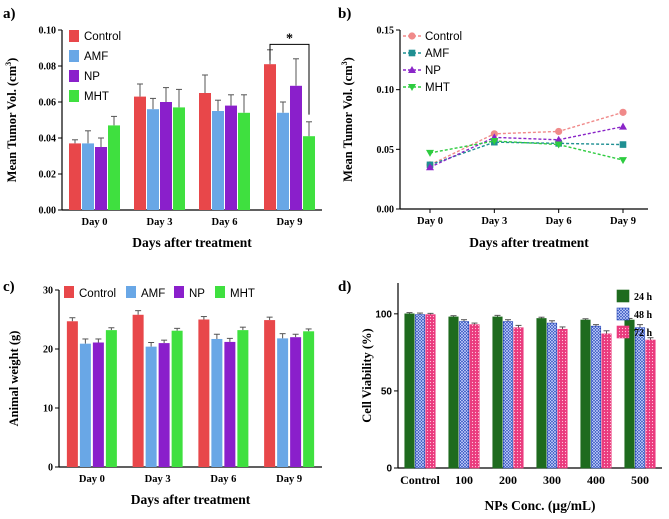 The height and width of the screenshot is (519, 669). I want to click on legend-label-mht: MHT, so click(242, 294).